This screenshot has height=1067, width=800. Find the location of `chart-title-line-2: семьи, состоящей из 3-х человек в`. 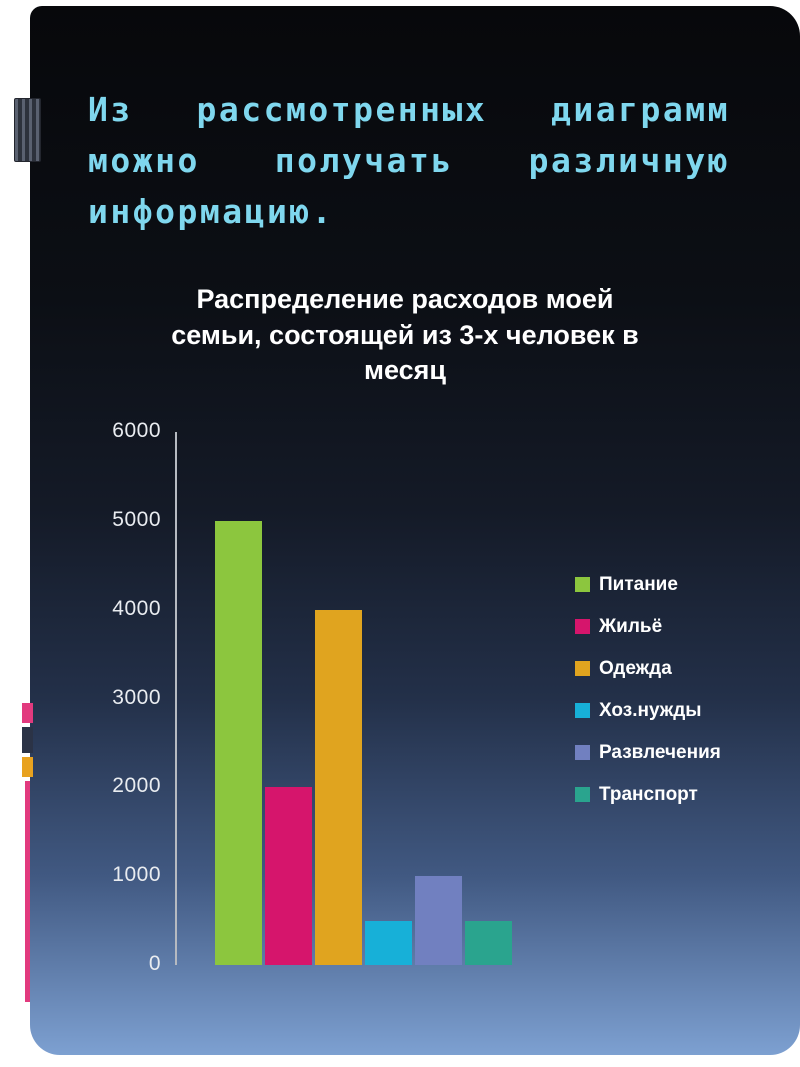

chart-title-line-2: семьи, состоящей из 3-х человек в is located at coordinates (405, 334).